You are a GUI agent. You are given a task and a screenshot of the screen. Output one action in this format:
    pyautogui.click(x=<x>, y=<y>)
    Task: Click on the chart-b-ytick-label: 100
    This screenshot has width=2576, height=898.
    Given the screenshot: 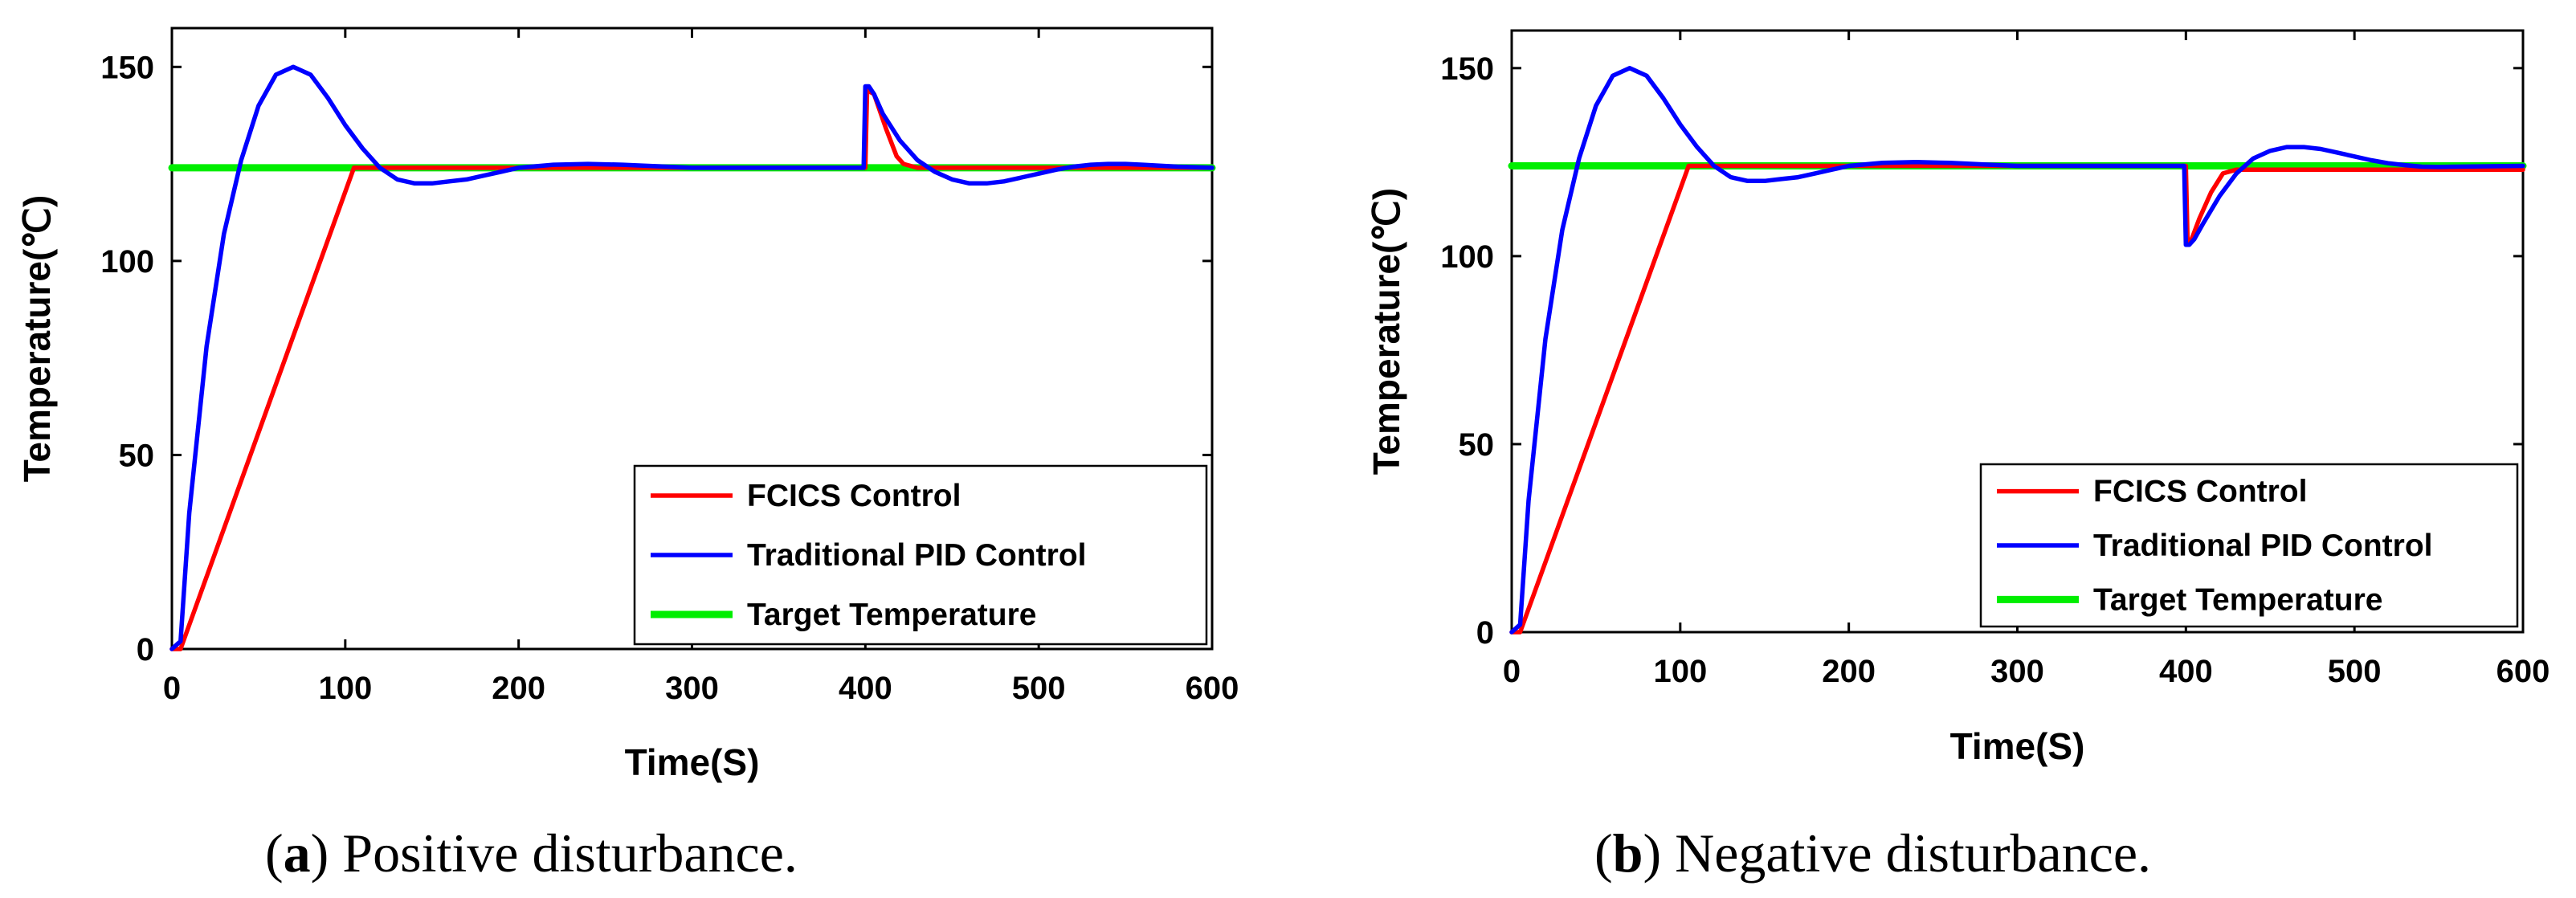 What is the action you would take?
    pyautogui.click(x=1467, y=257)
    